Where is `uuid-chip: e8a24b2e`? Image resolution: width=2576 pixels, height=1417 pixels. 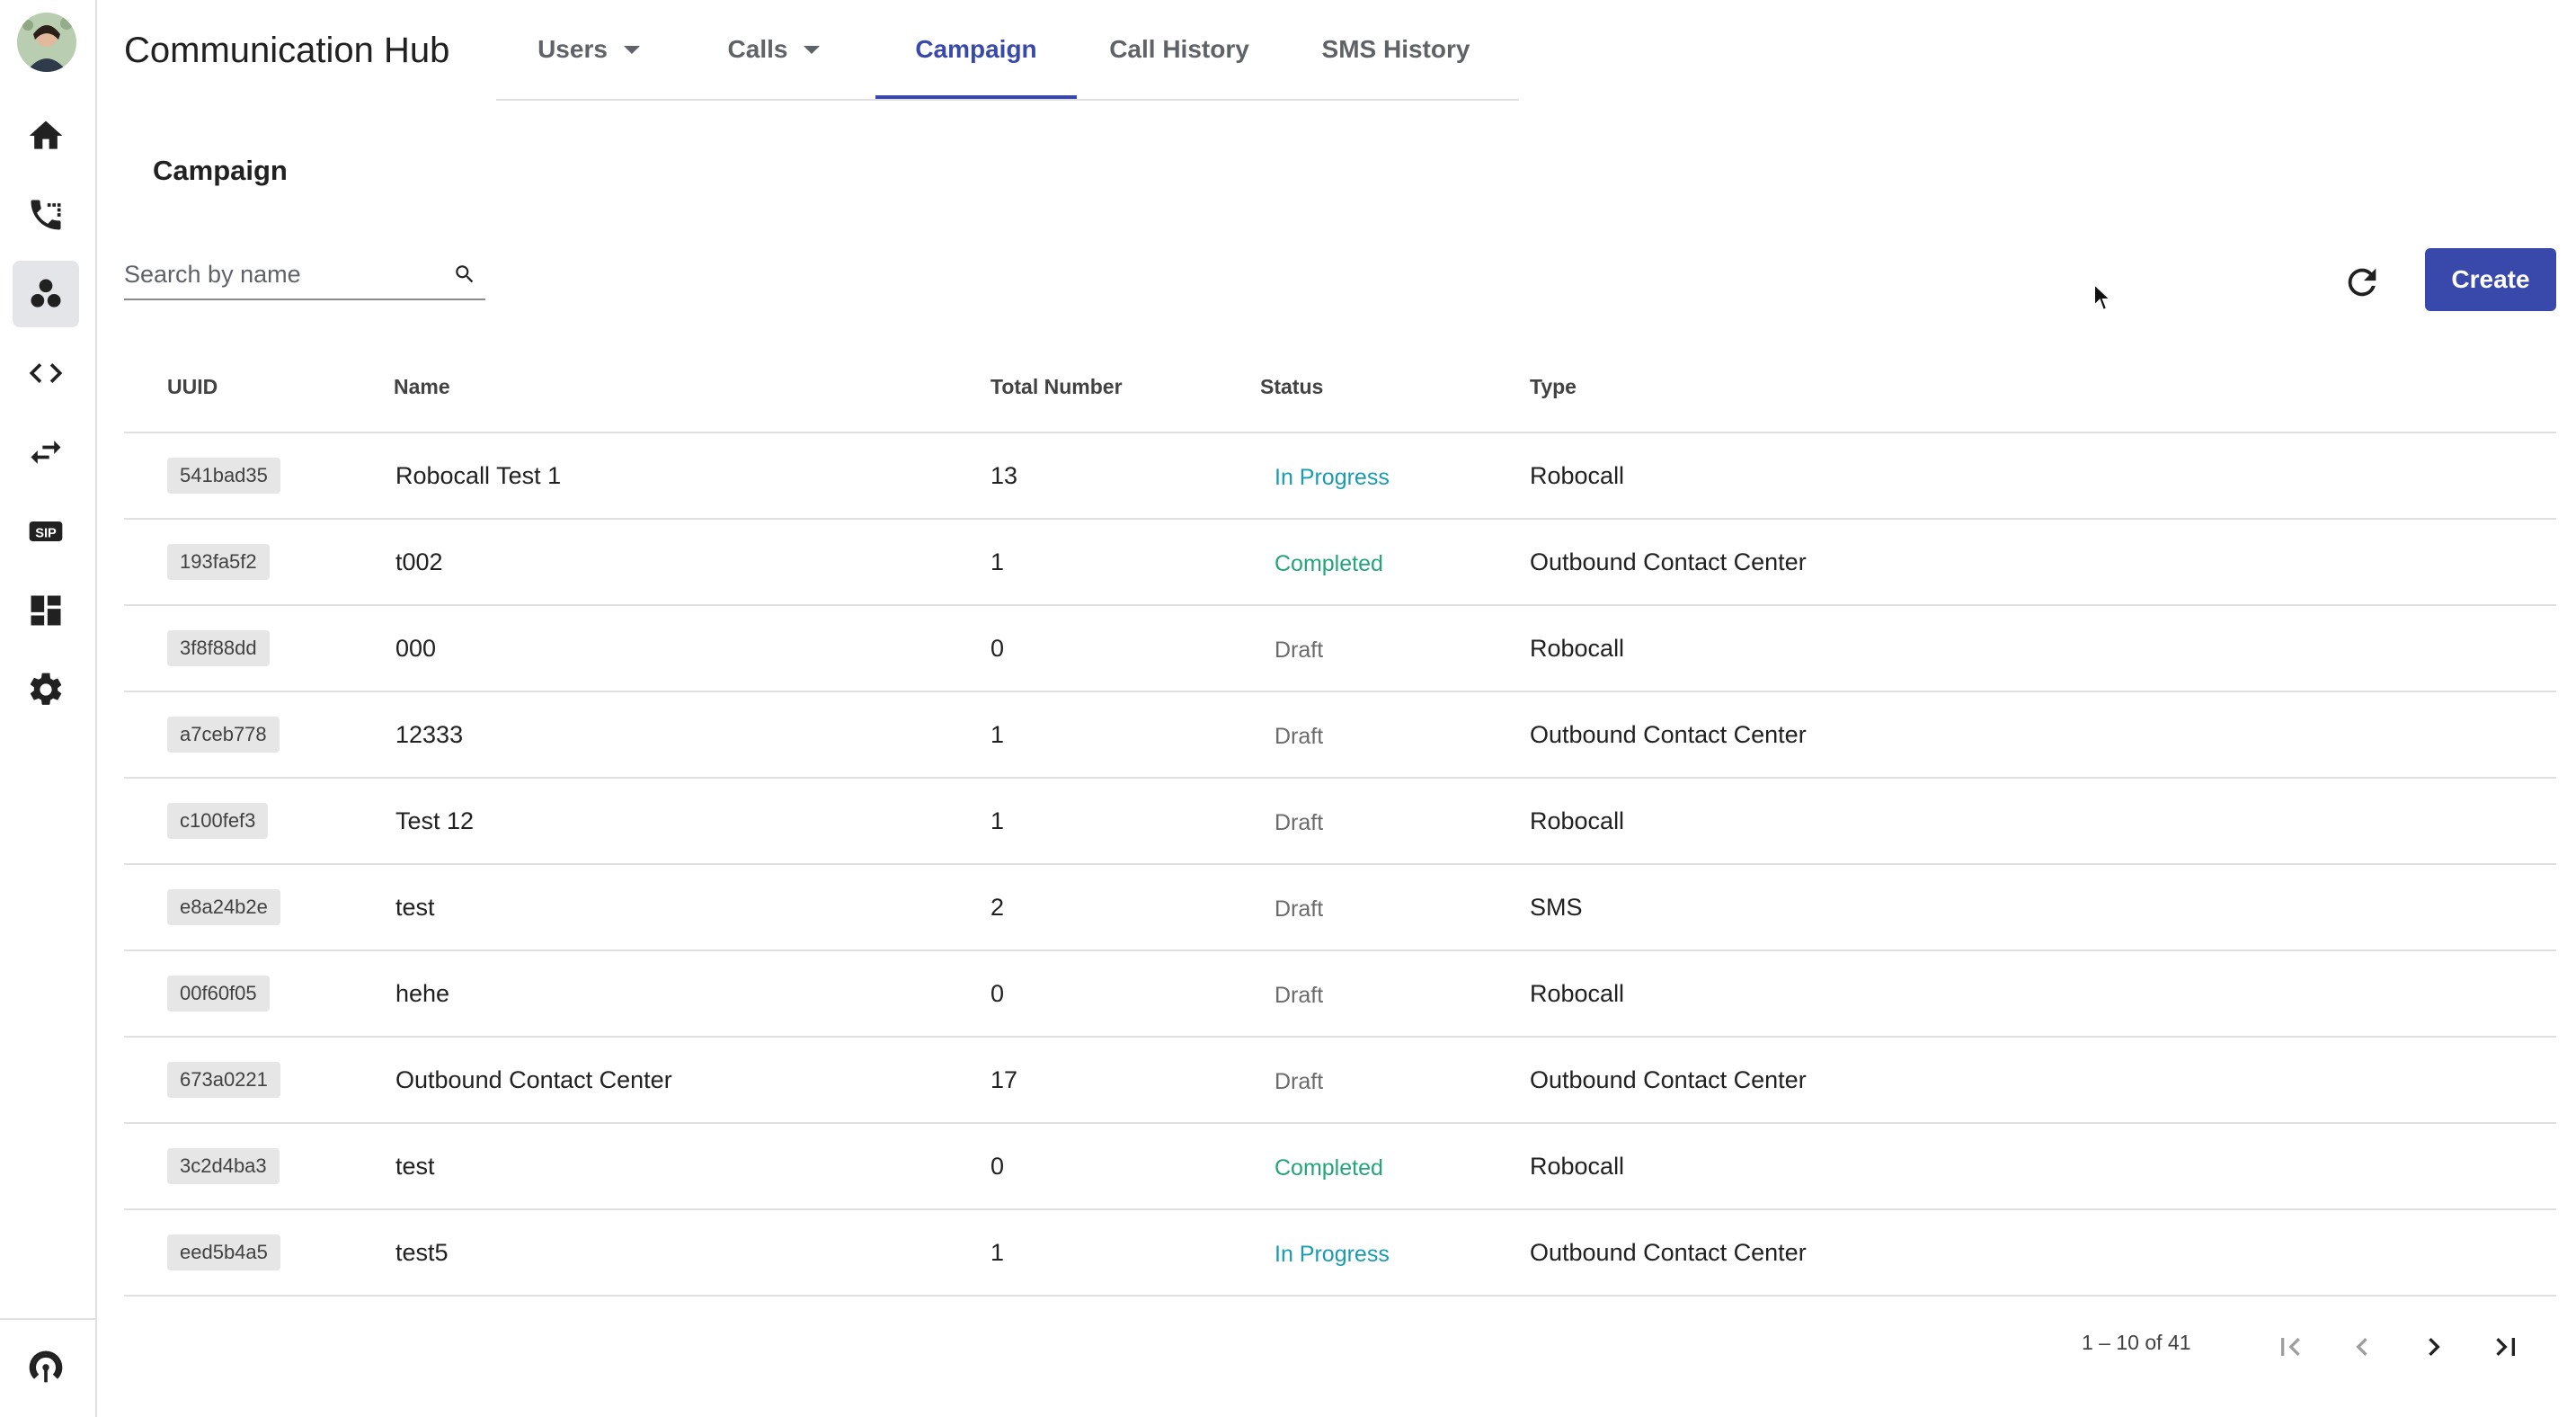
uuid-chip: e8a24b2e is located at coordinates (223, 907).